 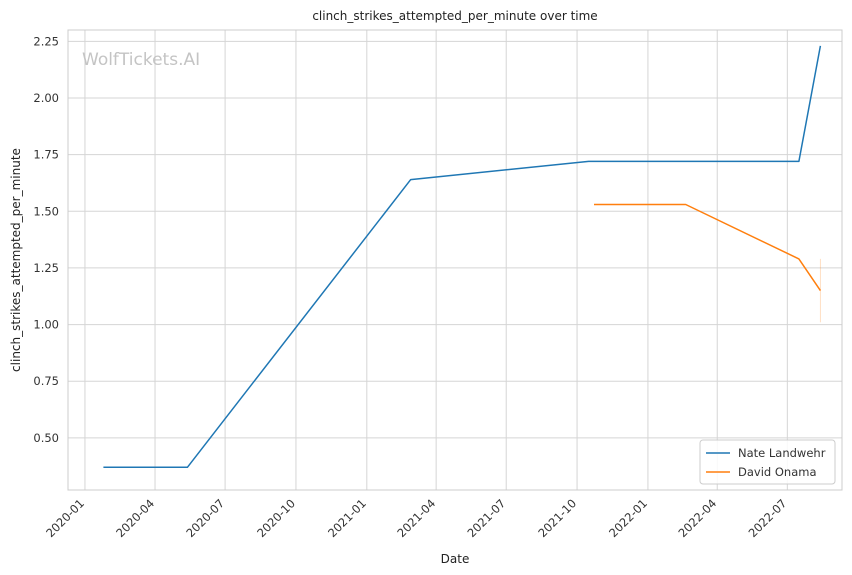 I want to click on x-tick-label: 2021-07, so click(x=486, y=518).